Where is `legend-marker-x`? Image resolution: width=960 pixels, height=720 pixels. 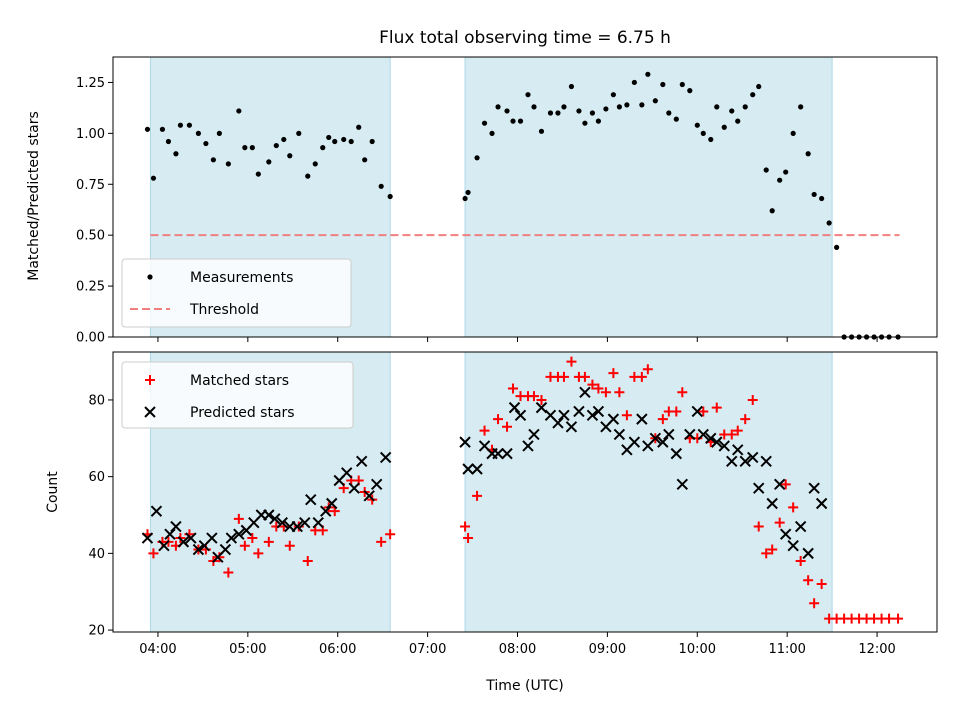 legend-marker-x is located at coordinates (150, 412).